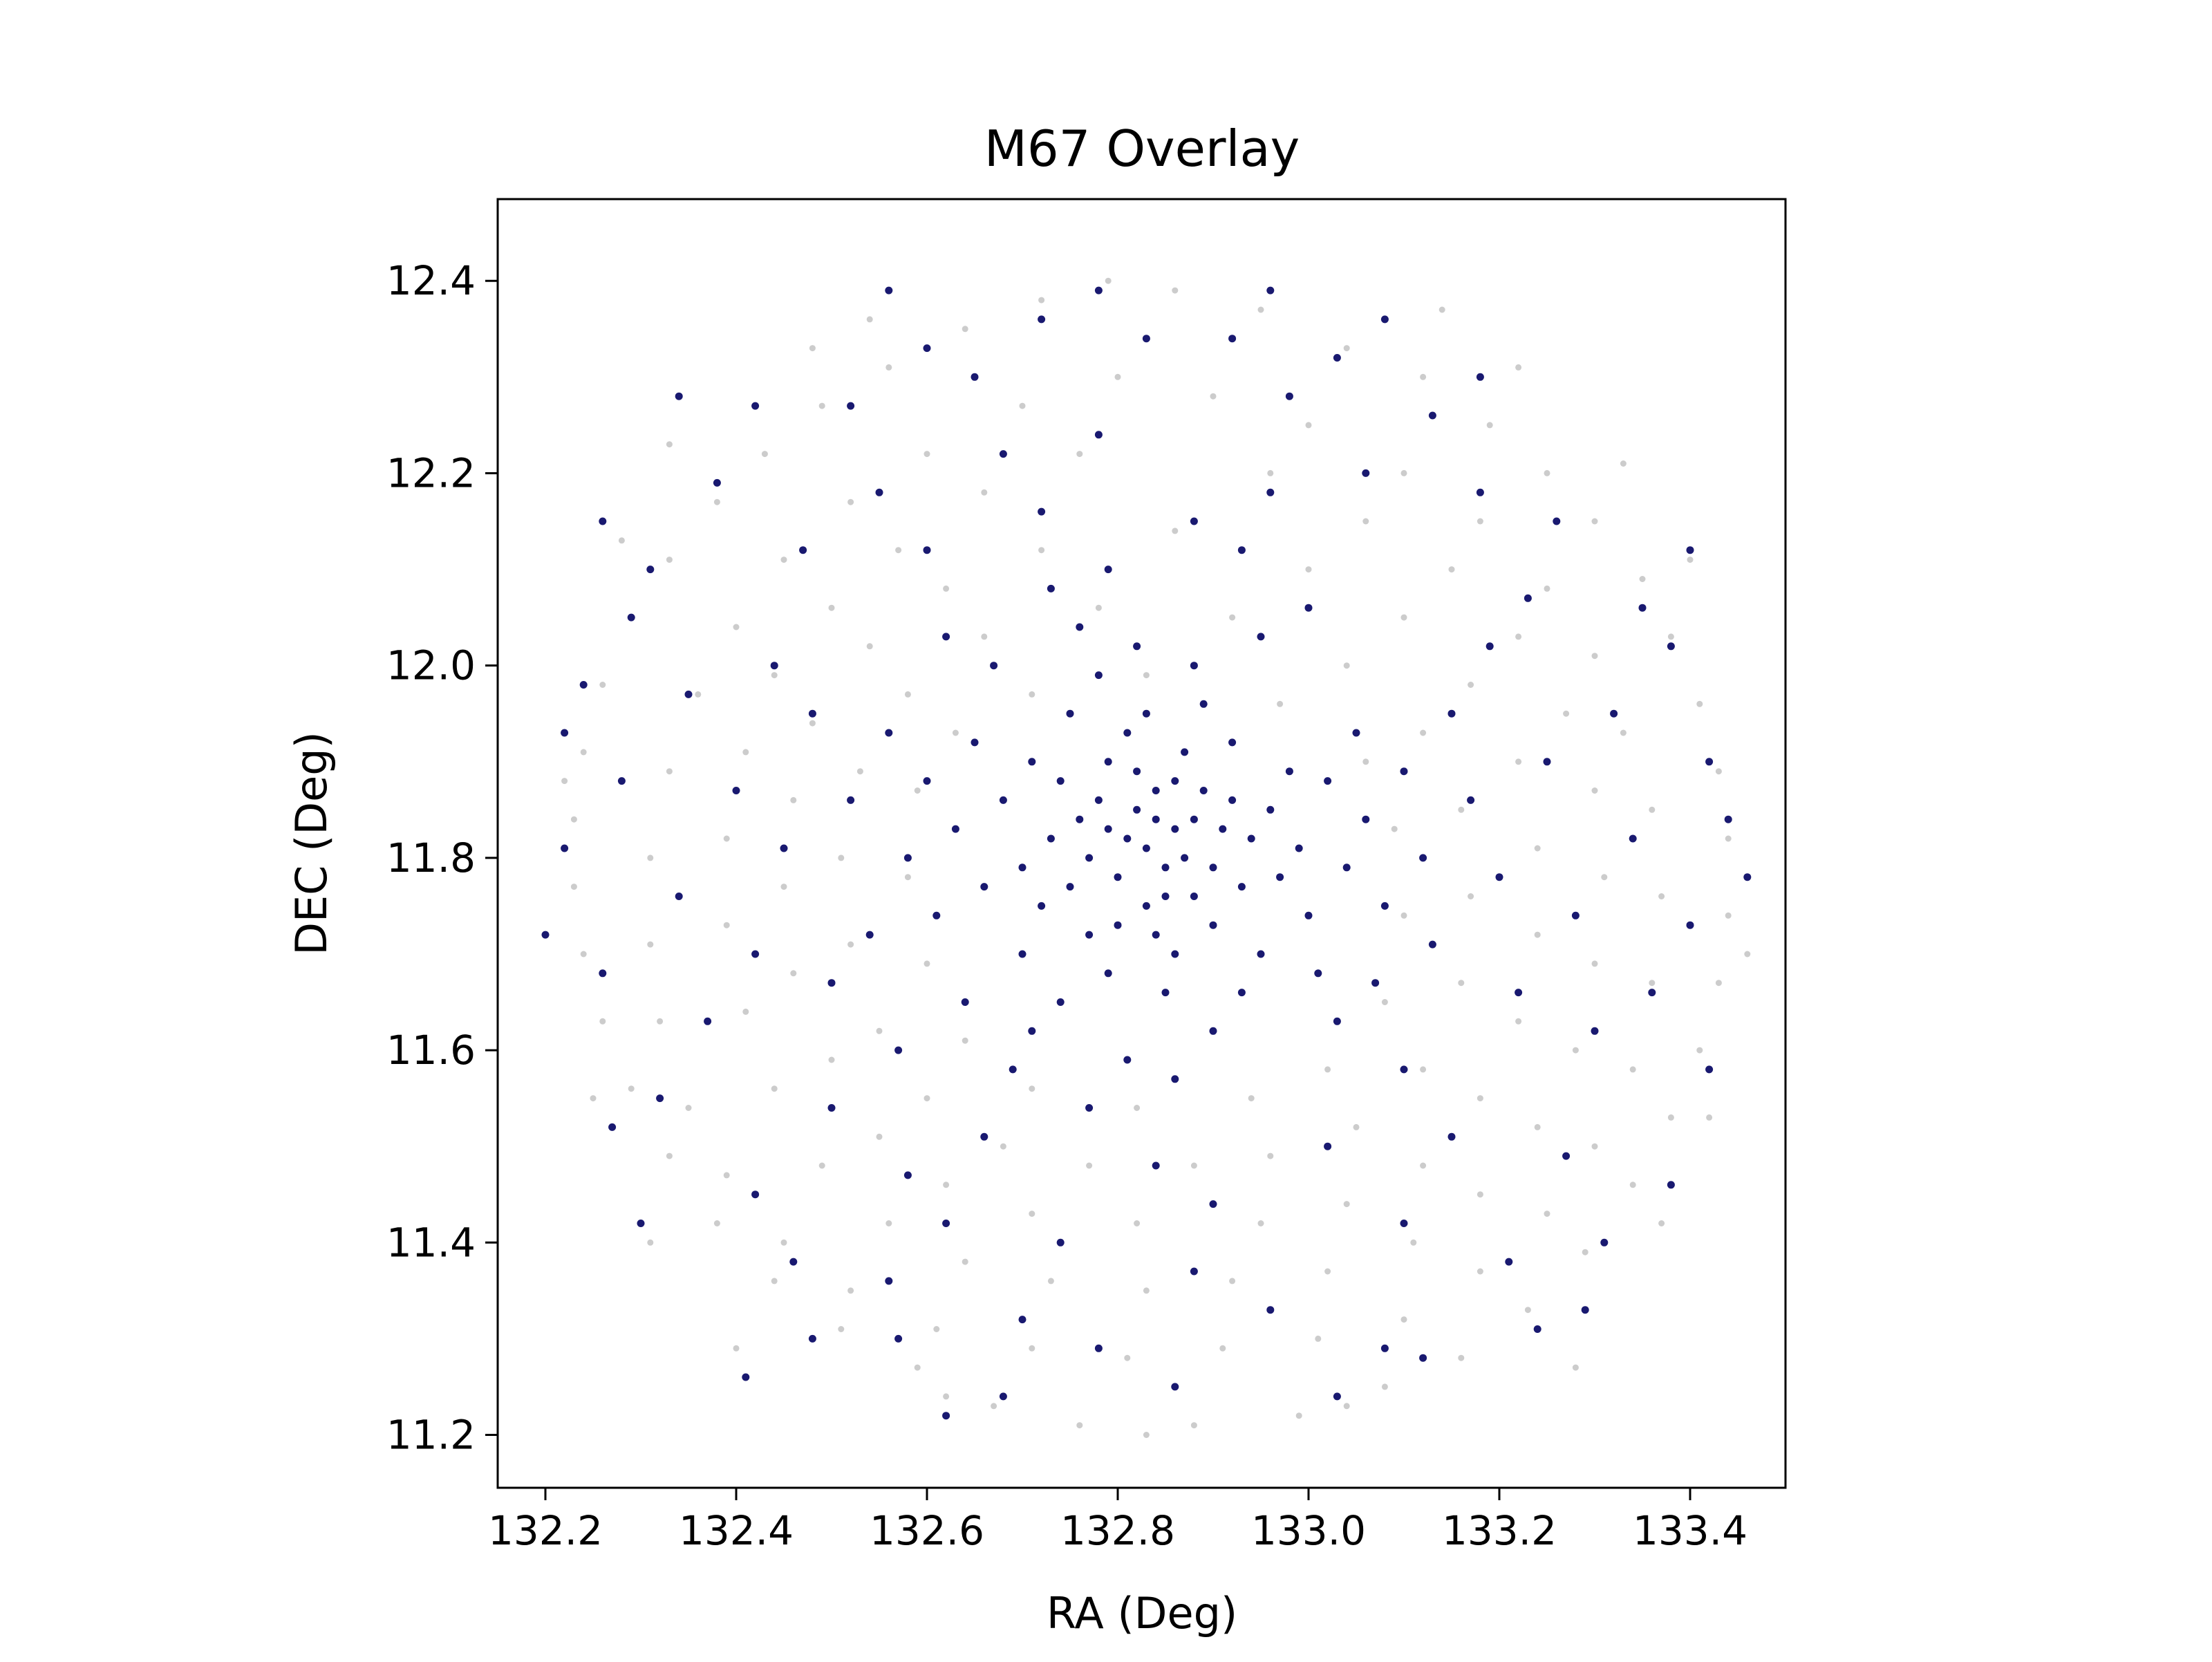 Image resolution: width=2212 pixels, height=1662 pixels. I want to click on x-tick-label: 133.0, so click(1309, 1531).